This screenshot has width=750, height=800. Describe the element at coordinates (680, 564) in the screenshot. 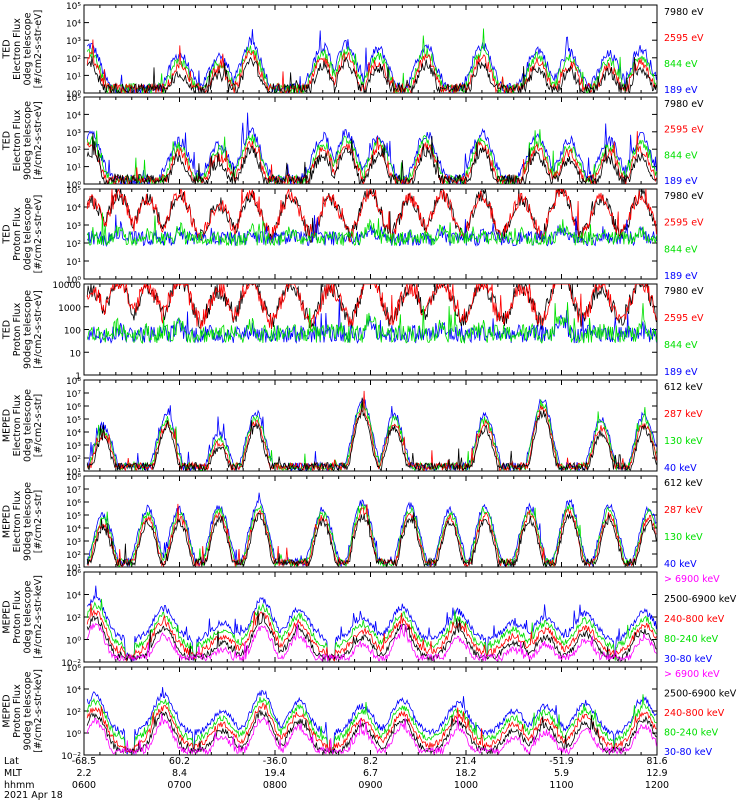

I see `legend-entry: 40 keV` at that location.